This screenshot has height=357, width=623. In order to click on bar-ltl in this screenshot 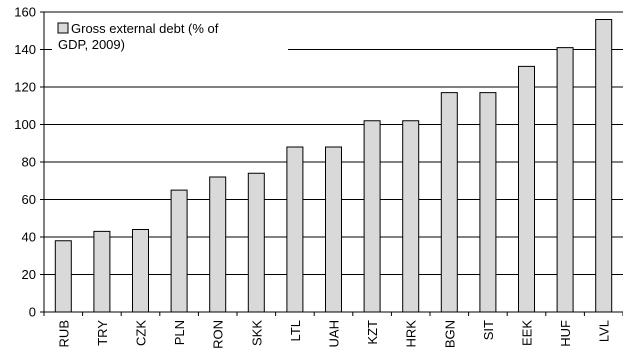, I will do `click(295, 229)`.